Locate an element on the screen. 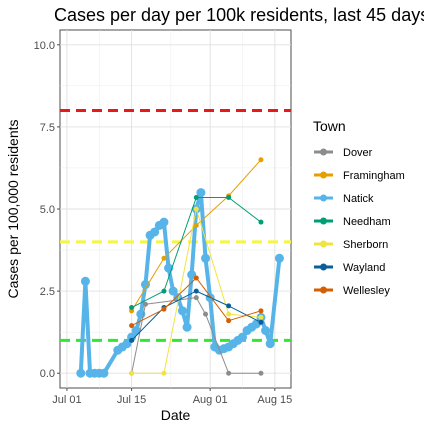  x-axis: Jul 01 Jul 15 Aug 01 Aug 15 is located at coordinates (172, 397).